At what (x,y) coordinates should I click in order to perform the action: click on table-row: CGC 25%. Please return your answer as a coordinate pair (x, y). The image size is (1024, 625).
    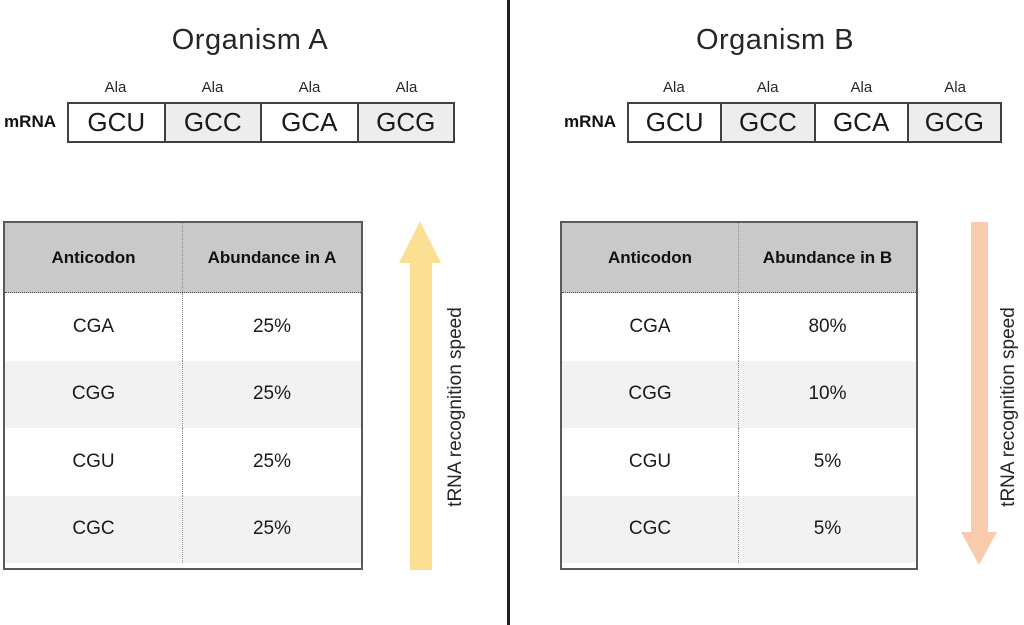
    Looking at the image, I should click on (183, 529).